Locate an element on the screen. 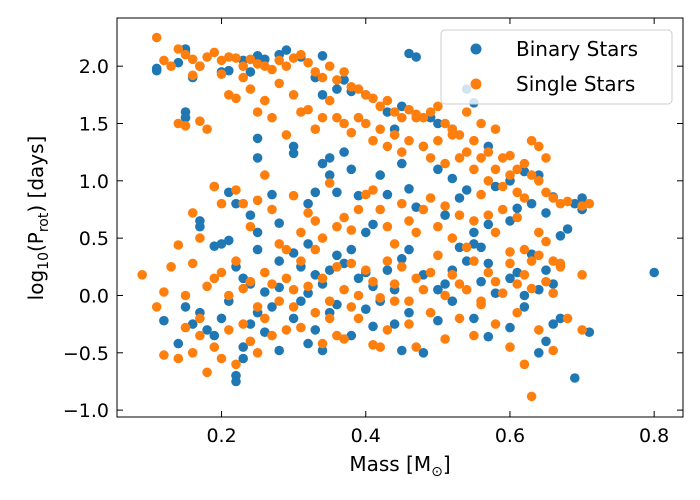 This screenshot has height=500, width=700. y-axis-label-sub1: 10 is located at coordinates (44, 261).